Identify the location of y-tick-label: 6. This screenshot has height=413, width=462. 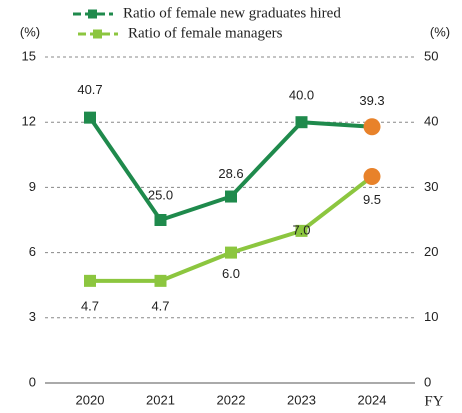
(32, 251).